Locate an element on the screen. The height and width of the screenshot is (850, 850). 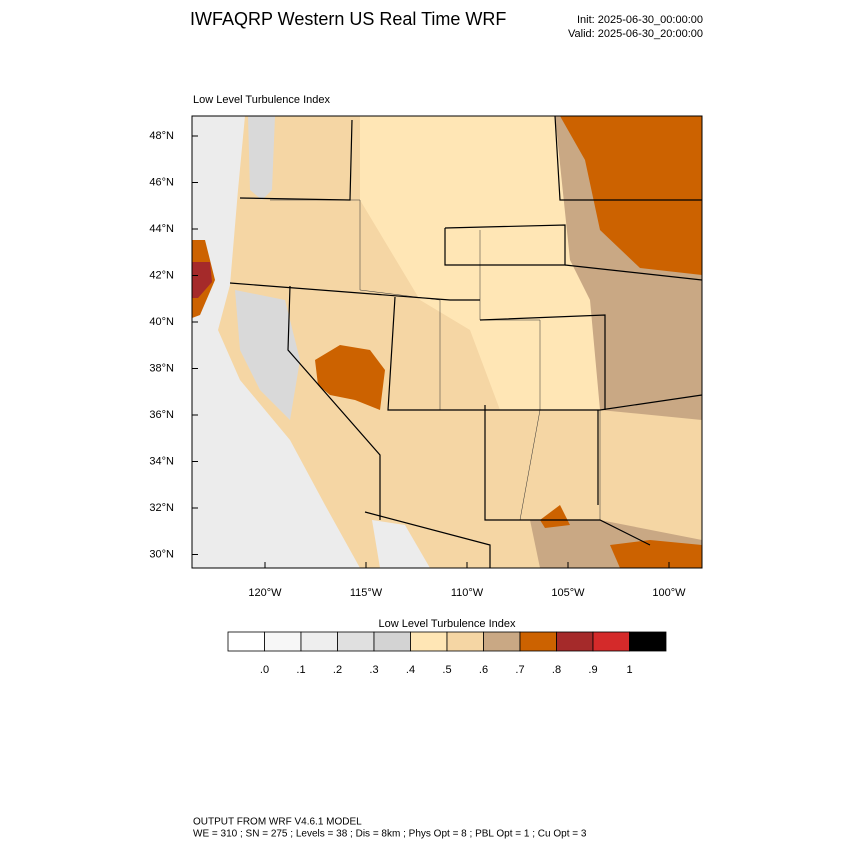
colorbar-label: .7 is located at coordinates (519, 670).